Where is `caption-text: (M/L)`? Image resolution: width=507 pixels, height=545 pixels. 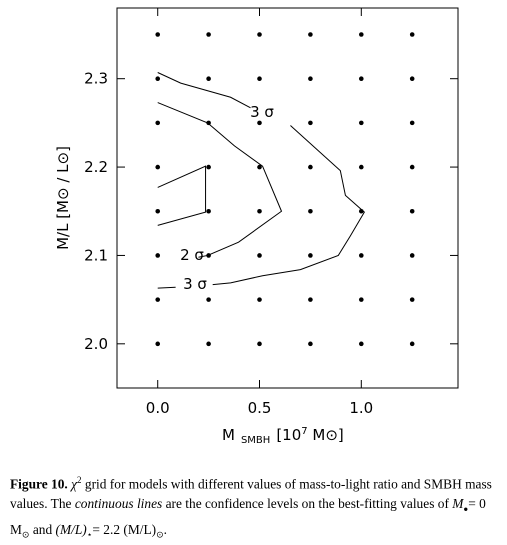 caption-text: (M/L) is located at coordinates (71, 530).